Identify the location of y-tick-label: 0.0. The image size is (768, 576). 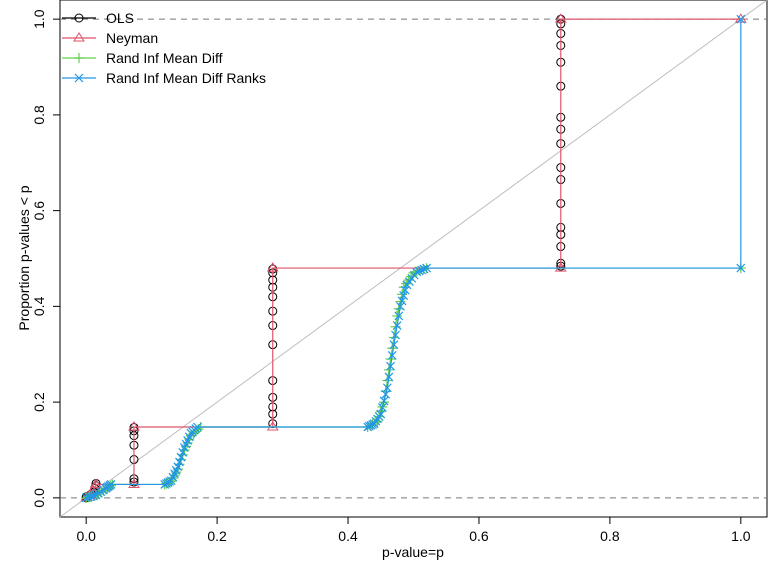
(39, 498).